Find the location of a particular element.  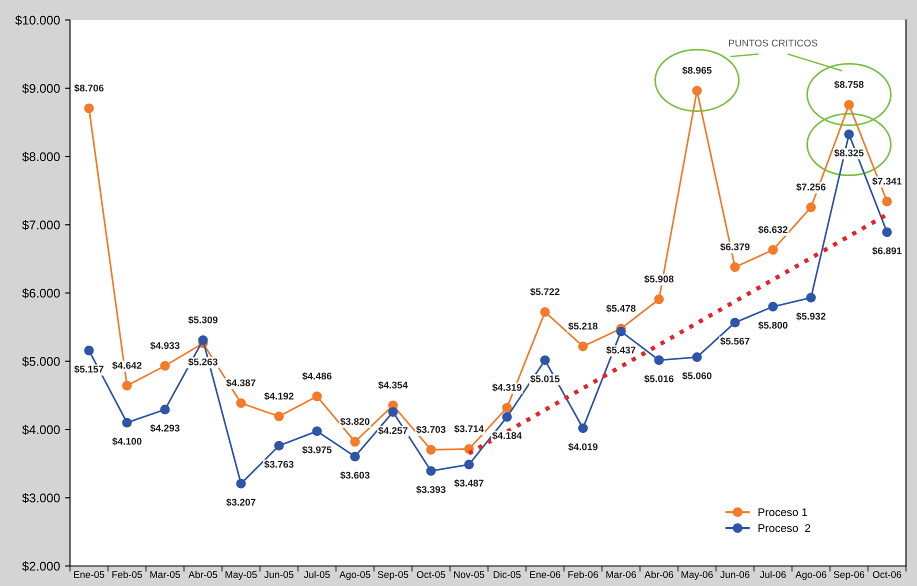

x-tick-label: Feb-05 is located at coordinates (127, 574).